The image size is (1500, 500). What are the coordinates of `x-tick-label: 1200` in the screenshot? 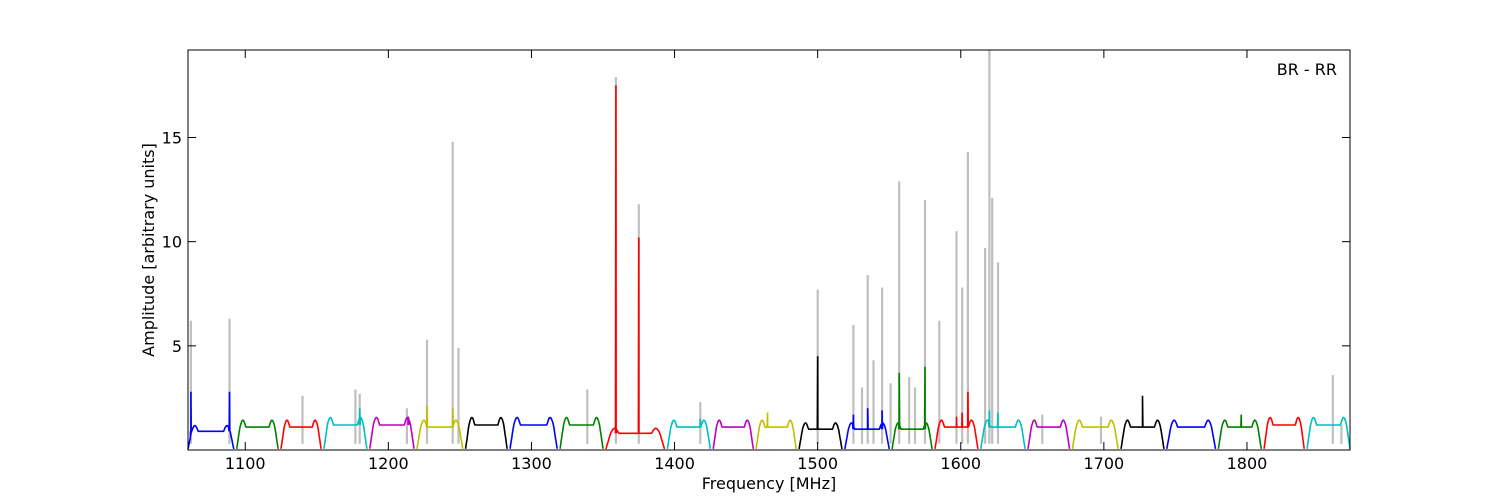 It's located at (388, 463).